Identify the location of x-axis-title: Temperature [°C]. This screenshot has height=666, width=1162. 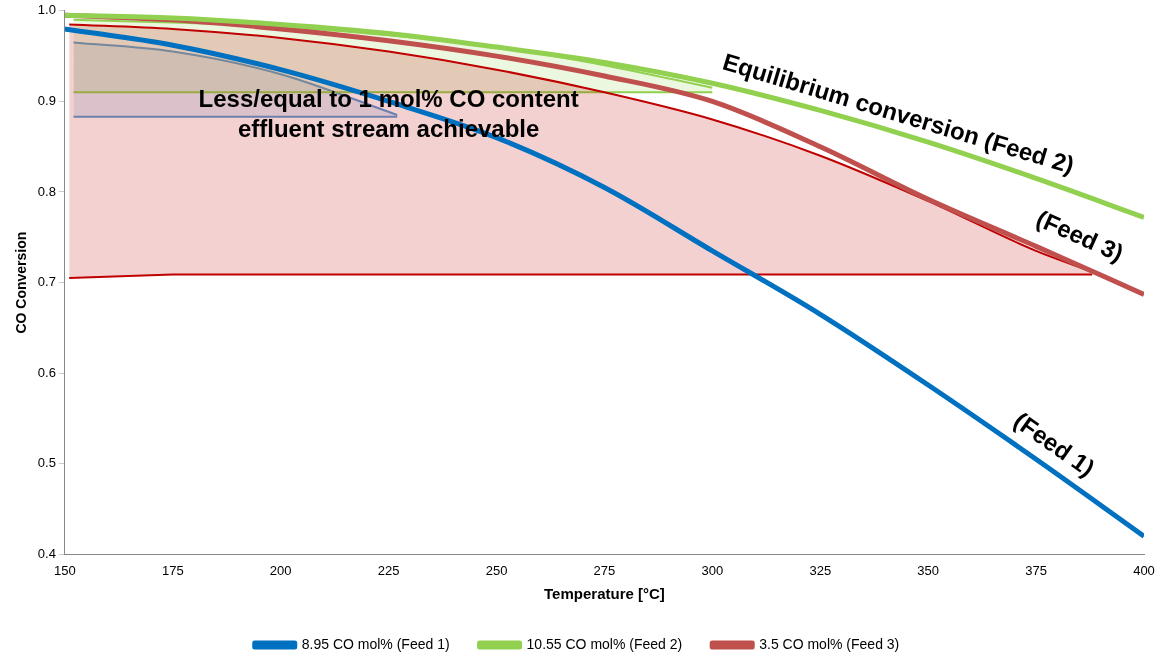
(604, 594).